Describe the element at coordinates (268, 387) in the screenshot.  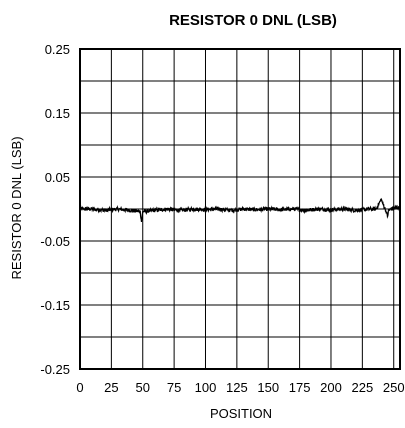
I see `x-tick-label: 150` at that location.